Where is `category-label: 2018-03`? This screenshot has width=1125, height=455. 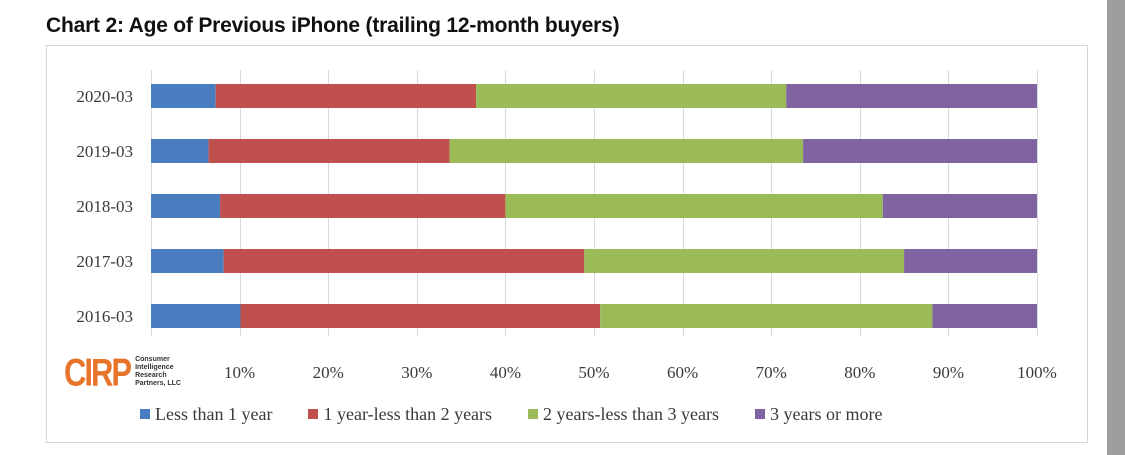 category-label: 2018-03 is located at coordinates (104, 206).